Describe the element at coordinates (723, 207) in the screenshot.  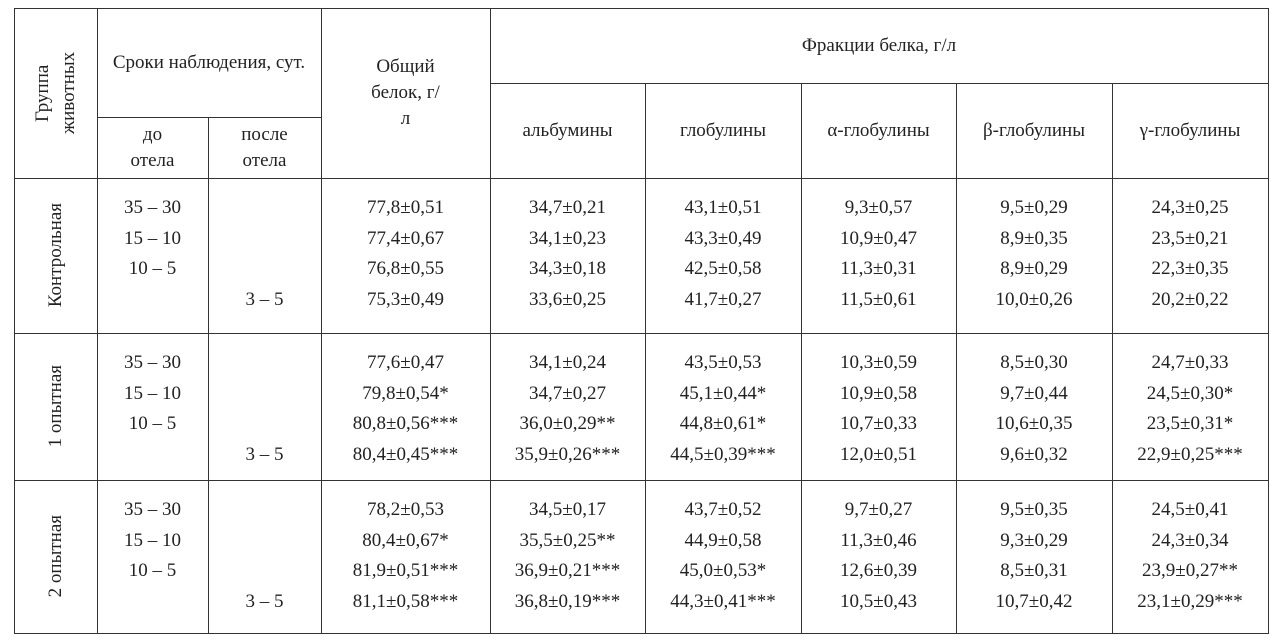
I see `value-cell: 43,1±0,51` at that location.